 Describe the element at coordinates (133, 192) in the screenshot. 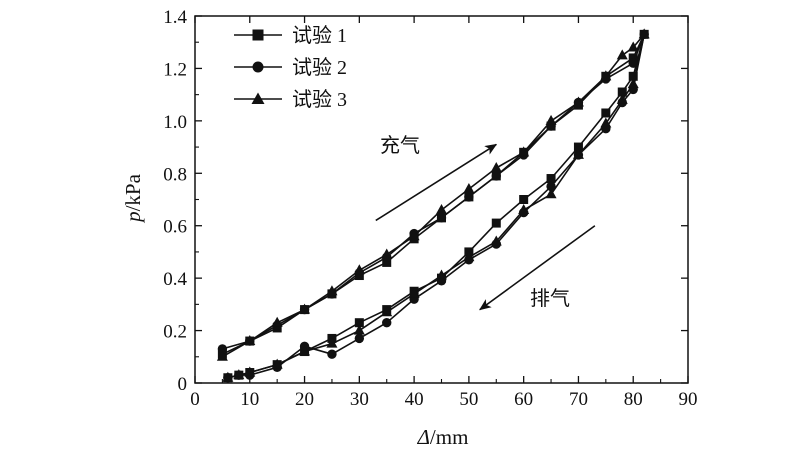

I see `y-axis-unit: /kPa` at that location.